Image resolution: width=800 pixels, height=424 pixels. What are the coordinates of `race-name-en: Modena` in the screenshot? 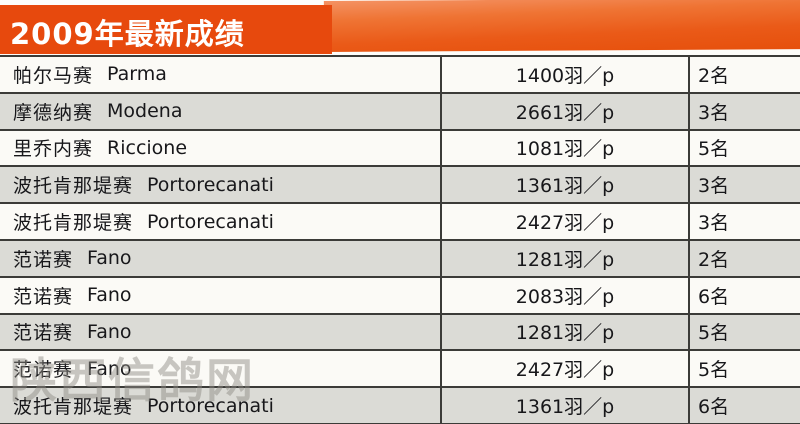 It's located at (145, 111).